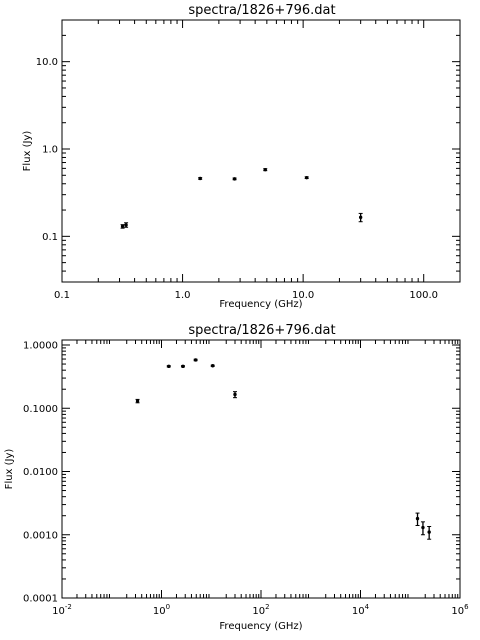 This screenshot has height=640, width=480. What do you see at coordinates (261, 10) in the screenshot?
I see `chart-title-top: spectra/1826+796.dat` at bounding box center [261, 10].